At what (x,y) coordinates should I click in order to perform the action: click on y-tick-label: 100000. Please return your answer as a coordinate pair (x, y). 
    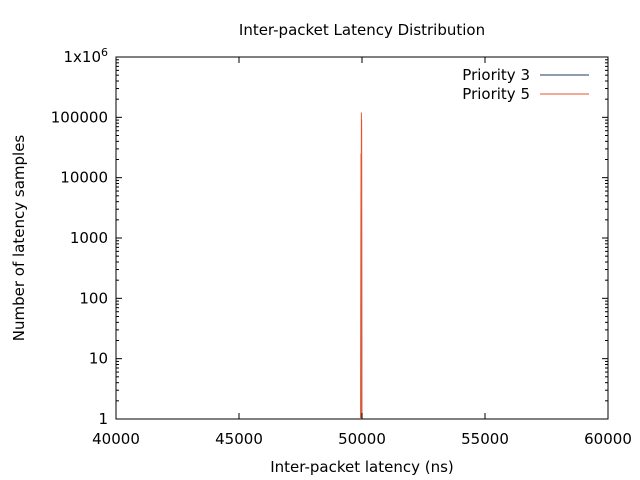
    Looking at the image, I should click on (79, 117).